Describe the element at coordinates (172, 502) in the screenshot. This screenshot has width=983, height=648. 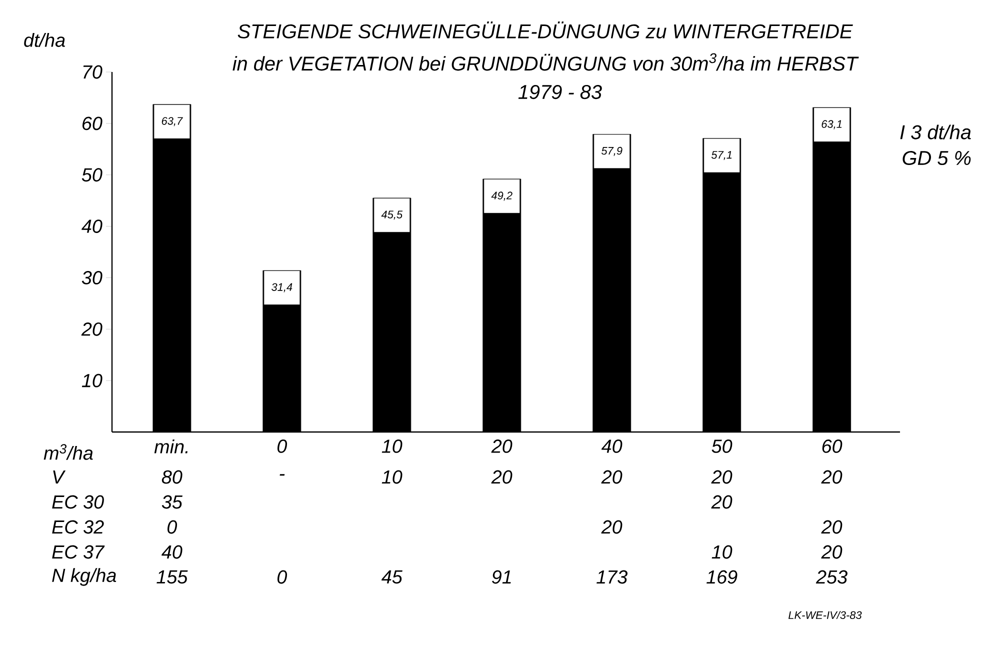
I see `text: 35` at that location.